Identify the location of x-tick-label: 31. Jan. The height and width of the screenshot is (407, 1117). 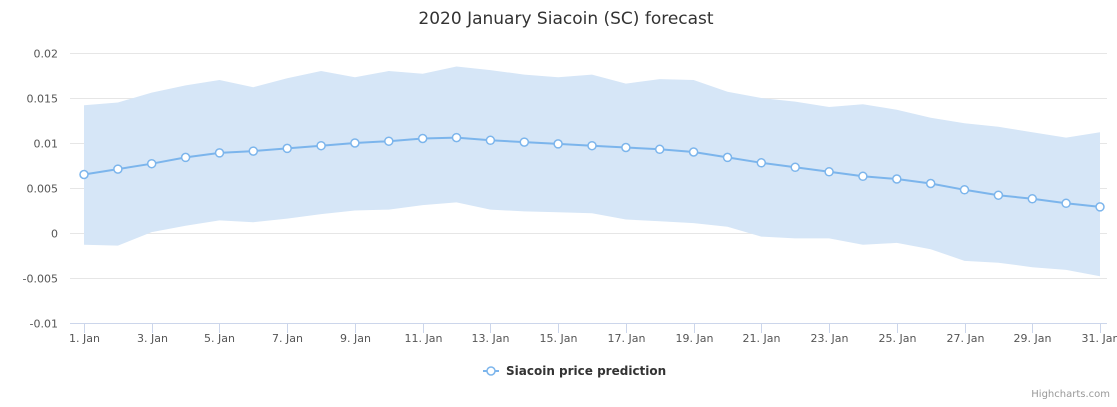
(1099, 338).